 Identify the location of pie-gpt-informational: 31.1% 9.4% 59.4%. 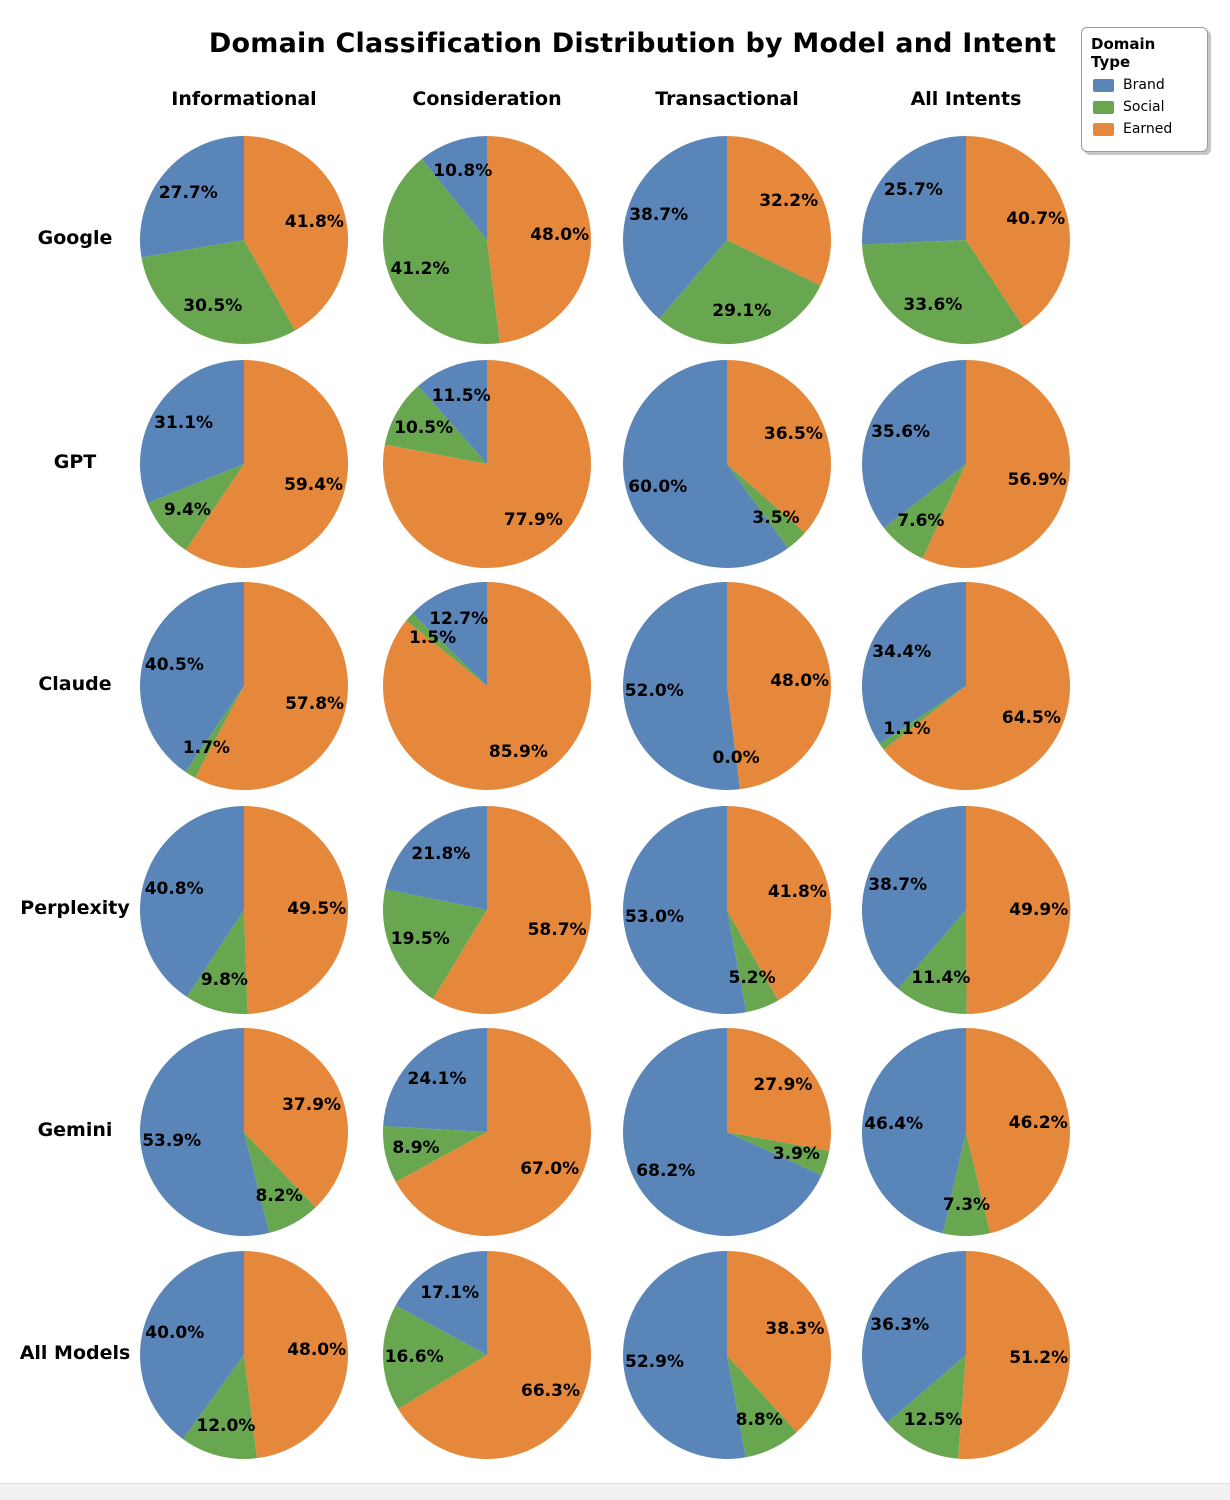
(244, 464).